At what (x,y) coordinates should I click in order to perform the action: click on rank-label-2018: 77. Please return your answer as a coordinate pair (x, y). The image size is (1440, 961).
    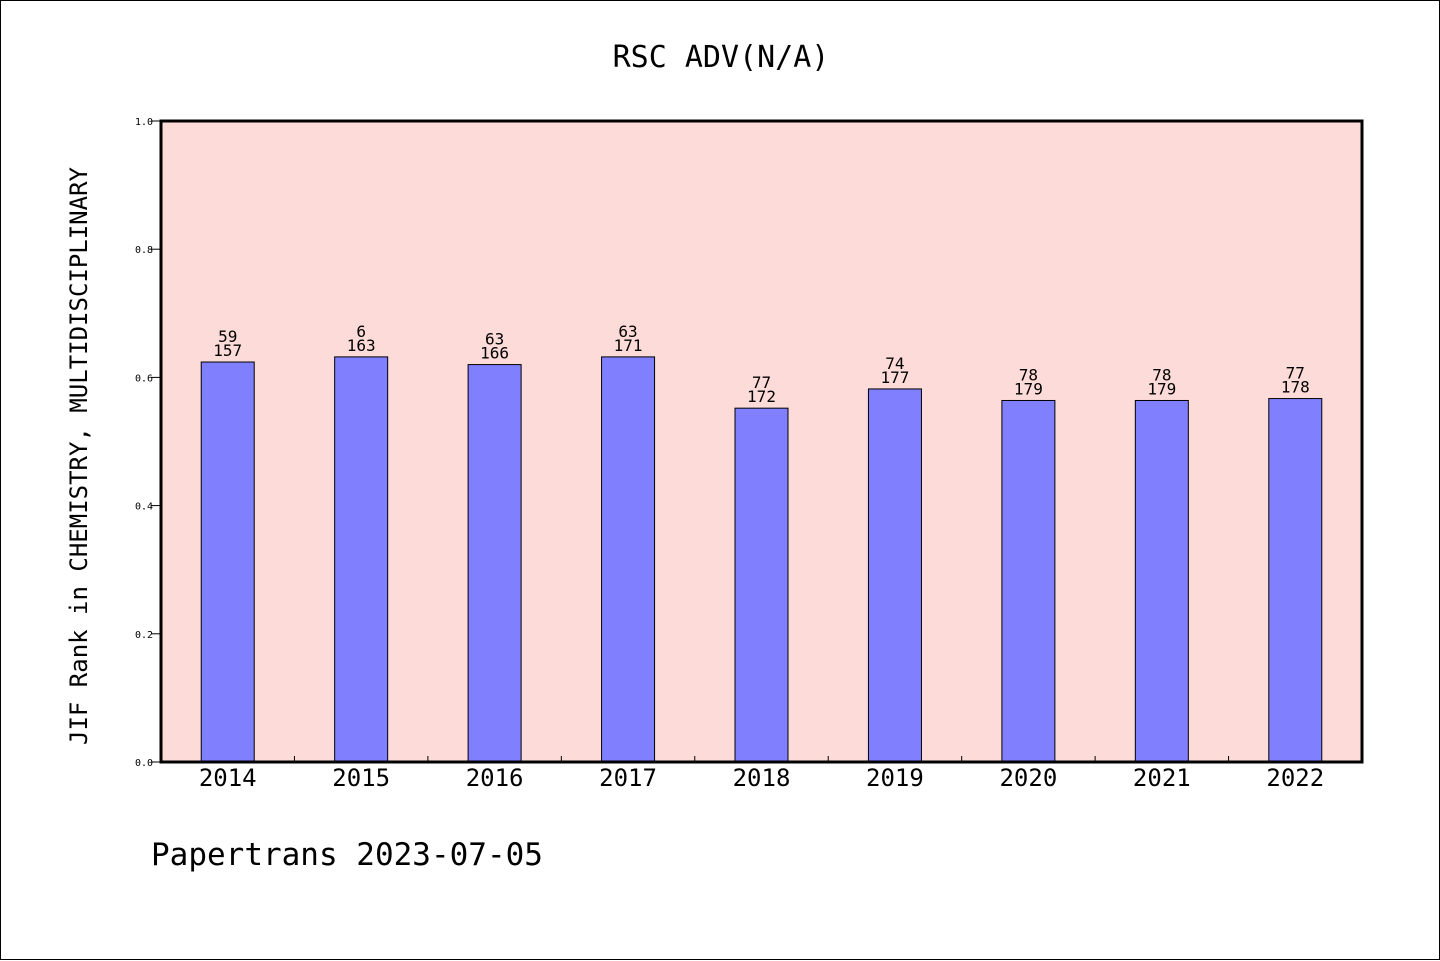
    Looking at the image, I should click on (761, 382).